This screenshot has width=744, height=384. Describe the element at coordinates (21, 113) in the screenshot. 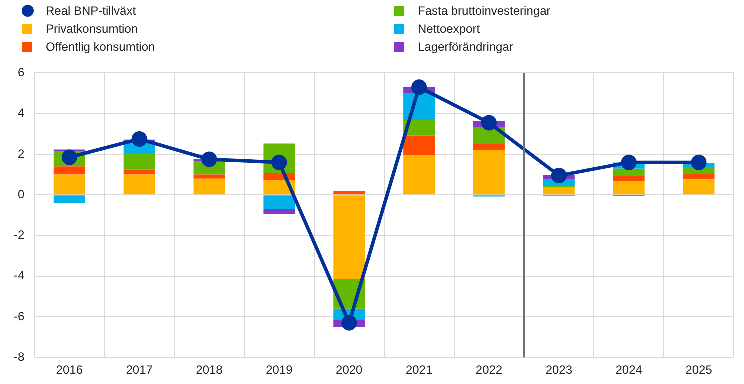

I see `y-tick-label: 4` at that location.